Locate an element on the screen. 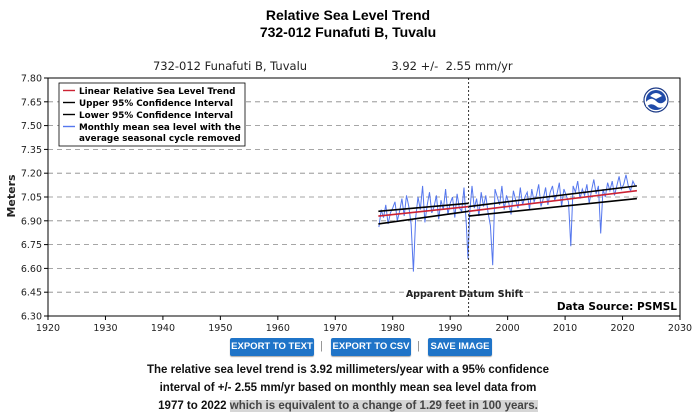 Image resolution: width=696 pixels, height=415 pixels. chart-header-station: 732-012 Funafuti B, Tuvalu is located at coordinates (230, 66).